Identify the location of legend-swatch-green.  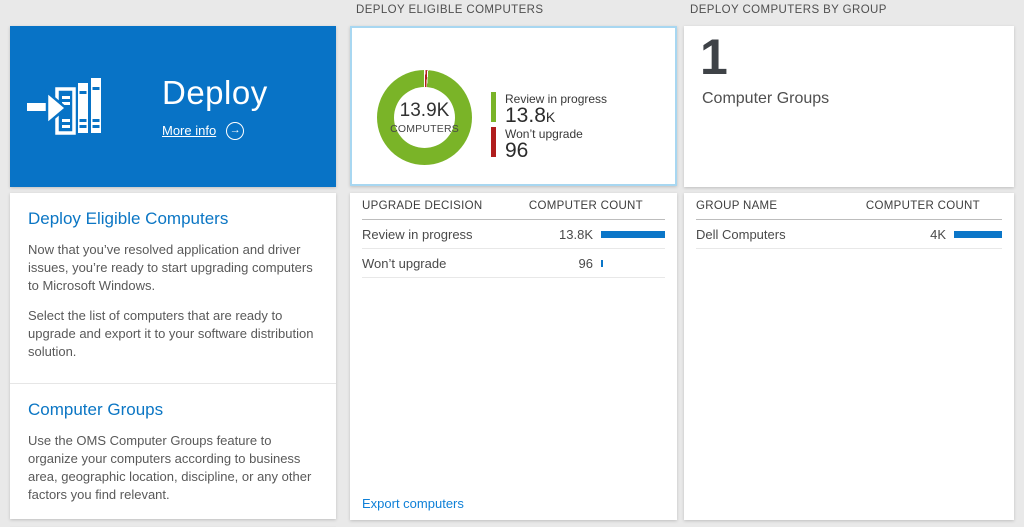
(493, 107).